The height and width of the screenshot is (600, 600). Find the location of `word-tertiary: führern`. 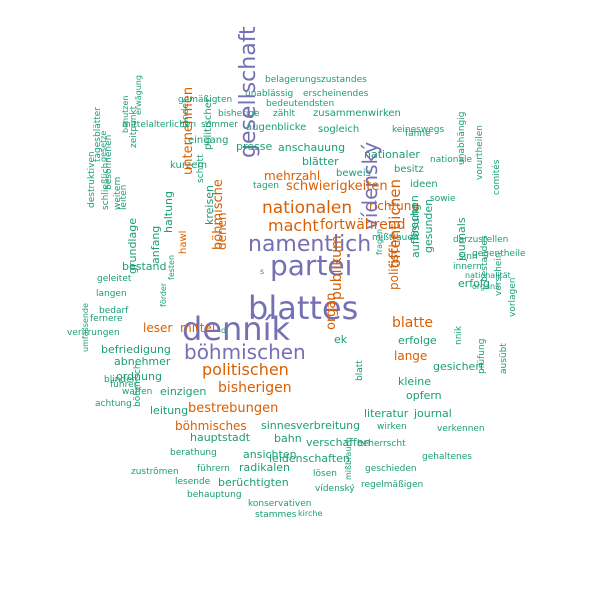

word-tertiary: führern is located at coordinates (213, 469).